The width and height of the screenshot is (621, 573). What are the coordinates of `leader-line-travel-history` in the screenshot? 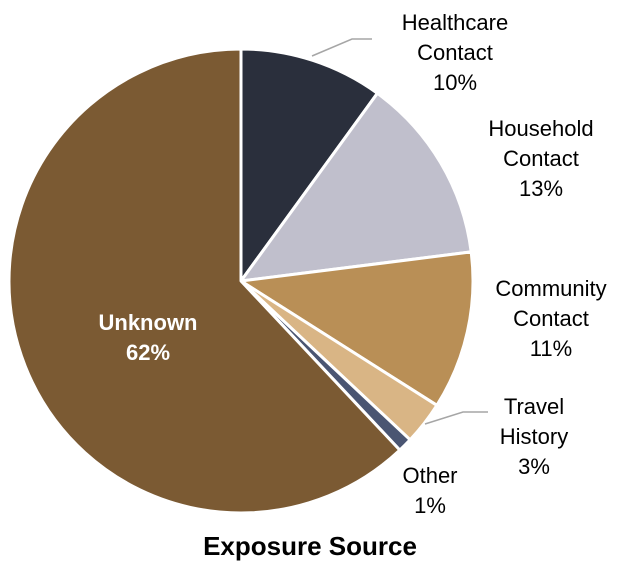 It's located at (456, 418).